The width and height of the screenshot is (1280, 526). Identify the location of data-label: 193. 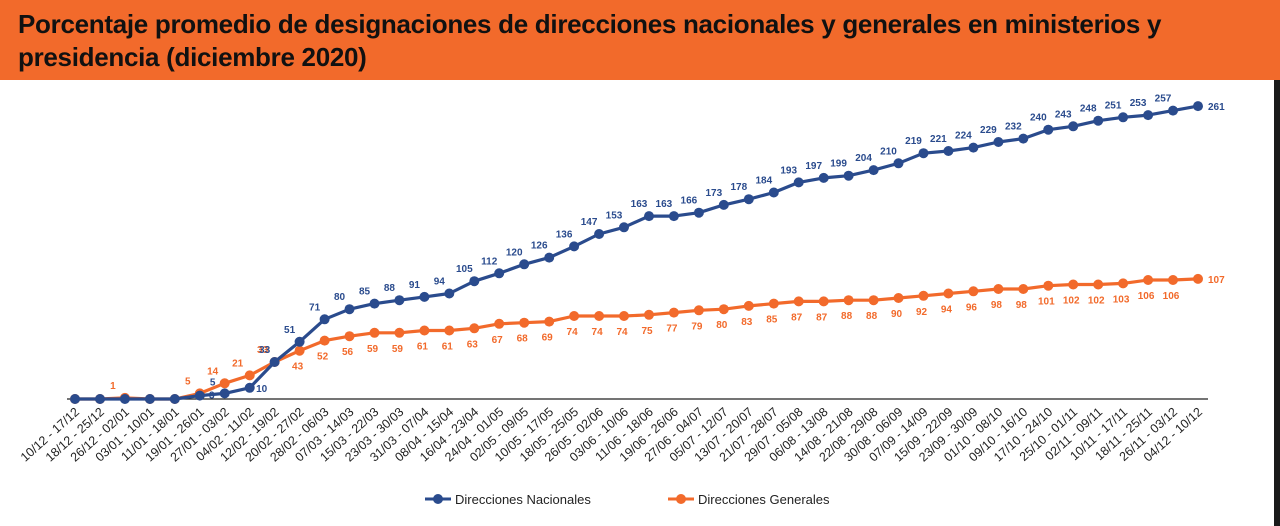
(788, 170).